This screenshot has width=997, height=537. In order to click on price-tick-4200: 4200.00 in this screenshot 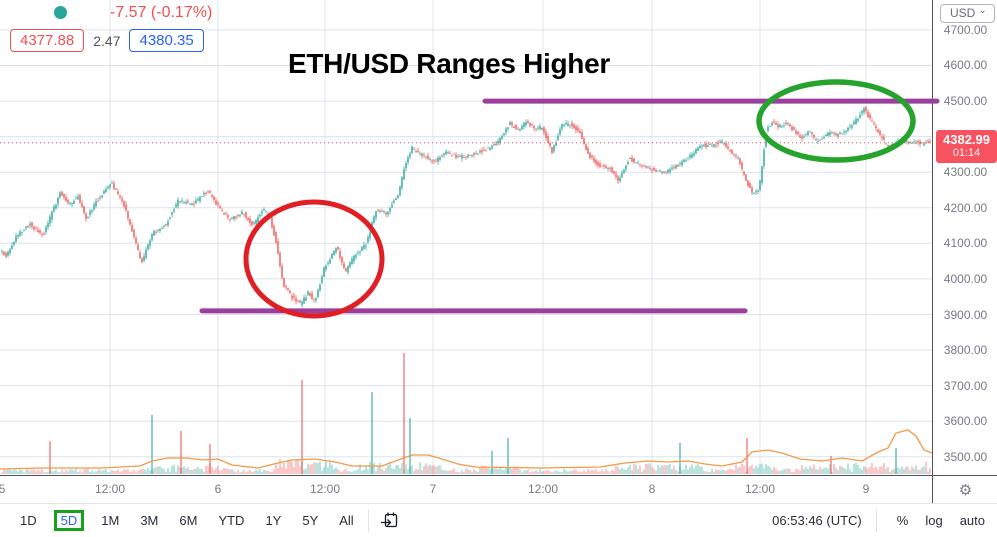, I will do `click(965, 207)`.